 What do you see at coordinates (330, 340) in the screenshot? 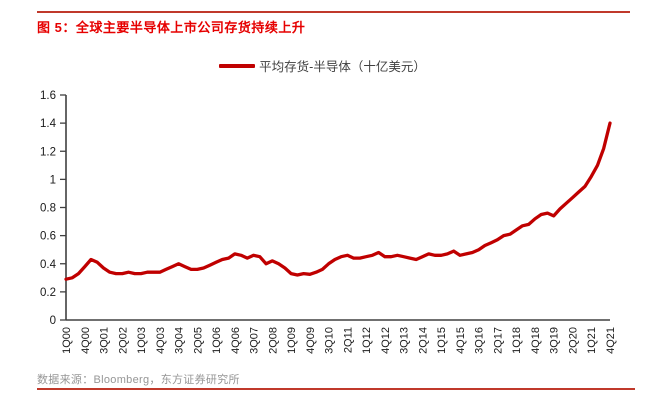
I see `x-tick-label: 3Q10` at bounding box center [330, 340].